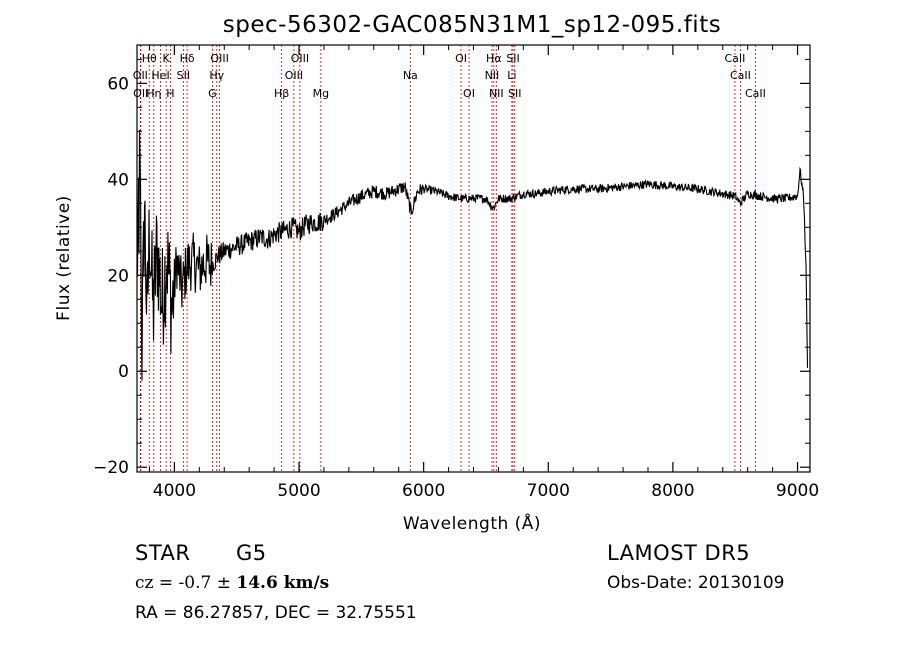  Describe the element at coordinates (298, 491) in the screenshot. I see `x-tick-label: 5000` at that location.